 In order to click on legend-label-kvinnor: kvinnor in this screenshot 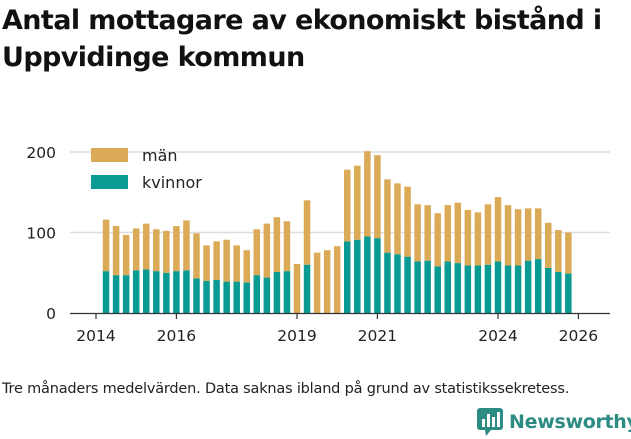, I will do `click(172, 182)`.